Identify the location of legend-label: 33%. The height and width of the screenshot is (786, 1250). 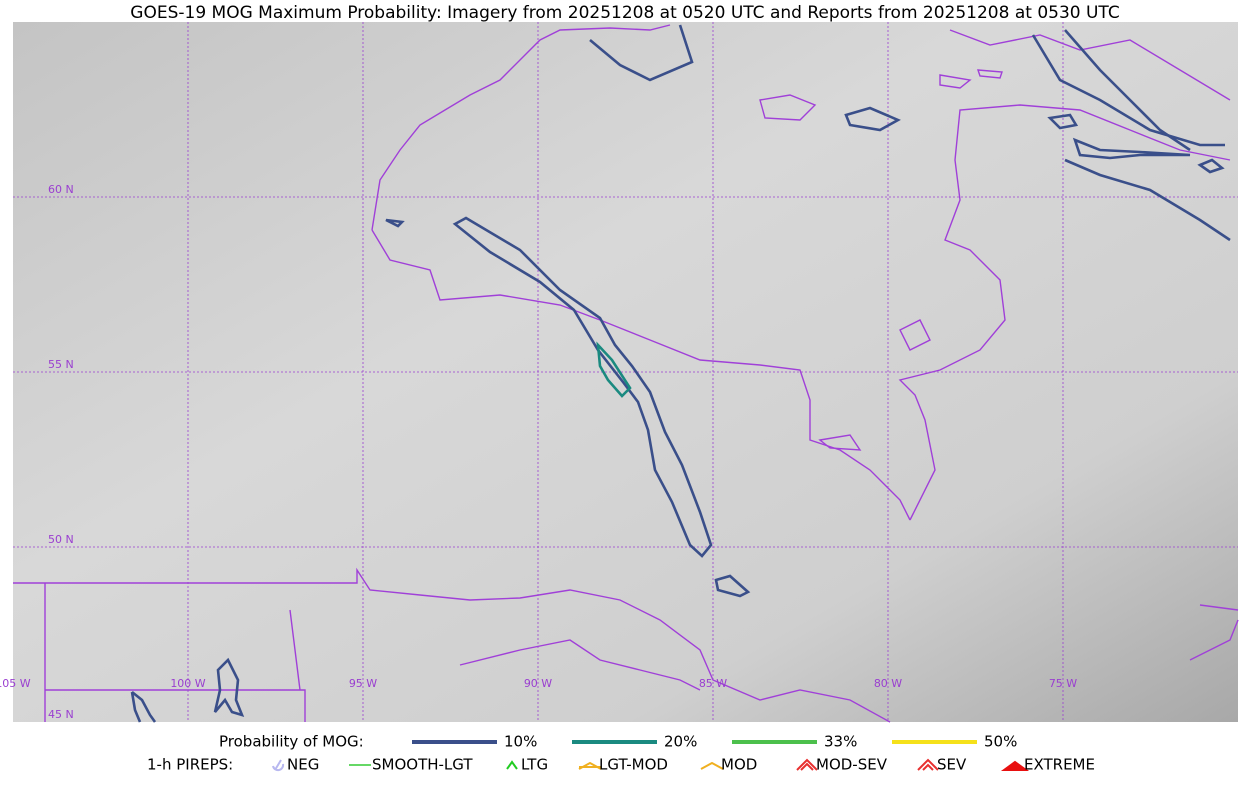
(840, 742).